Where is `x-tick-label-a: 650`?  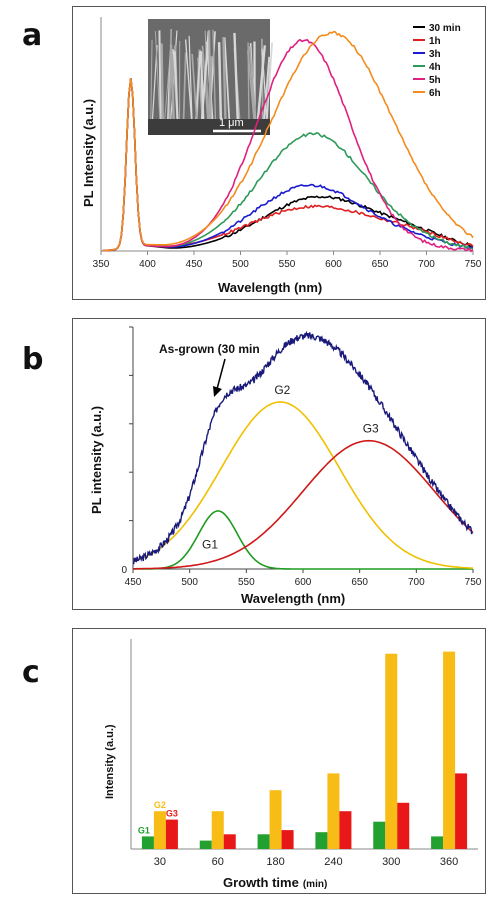 x-tick-label-a: 650 is located at coordinates (380, 264).